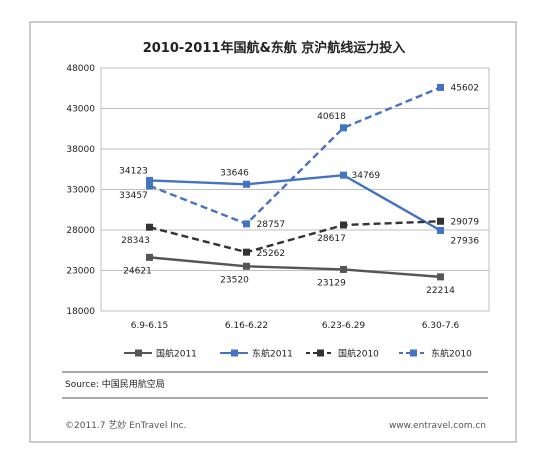  What do you see at coordinates (176, 354) in the screenshot?
I see `legend-label: 国航2011` at bounding box center [176, 354].